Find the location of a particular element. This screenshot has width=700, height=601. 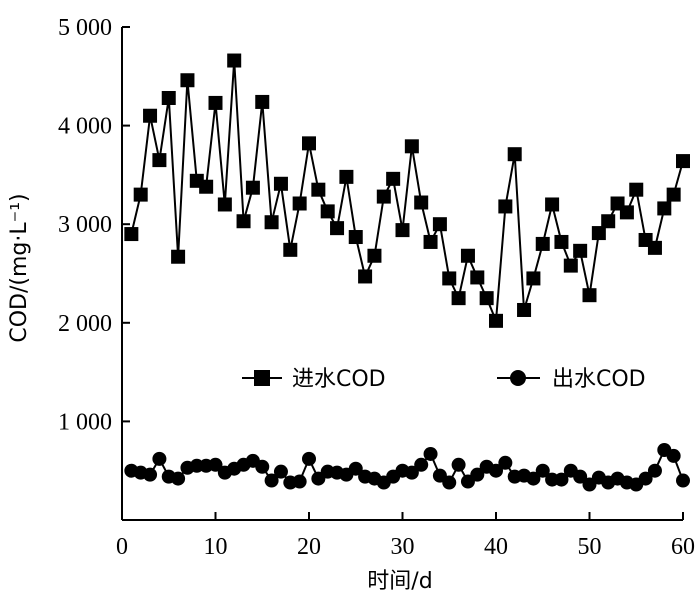

legend-label-inflow: 进水COD is located at coordinates (339, 379).